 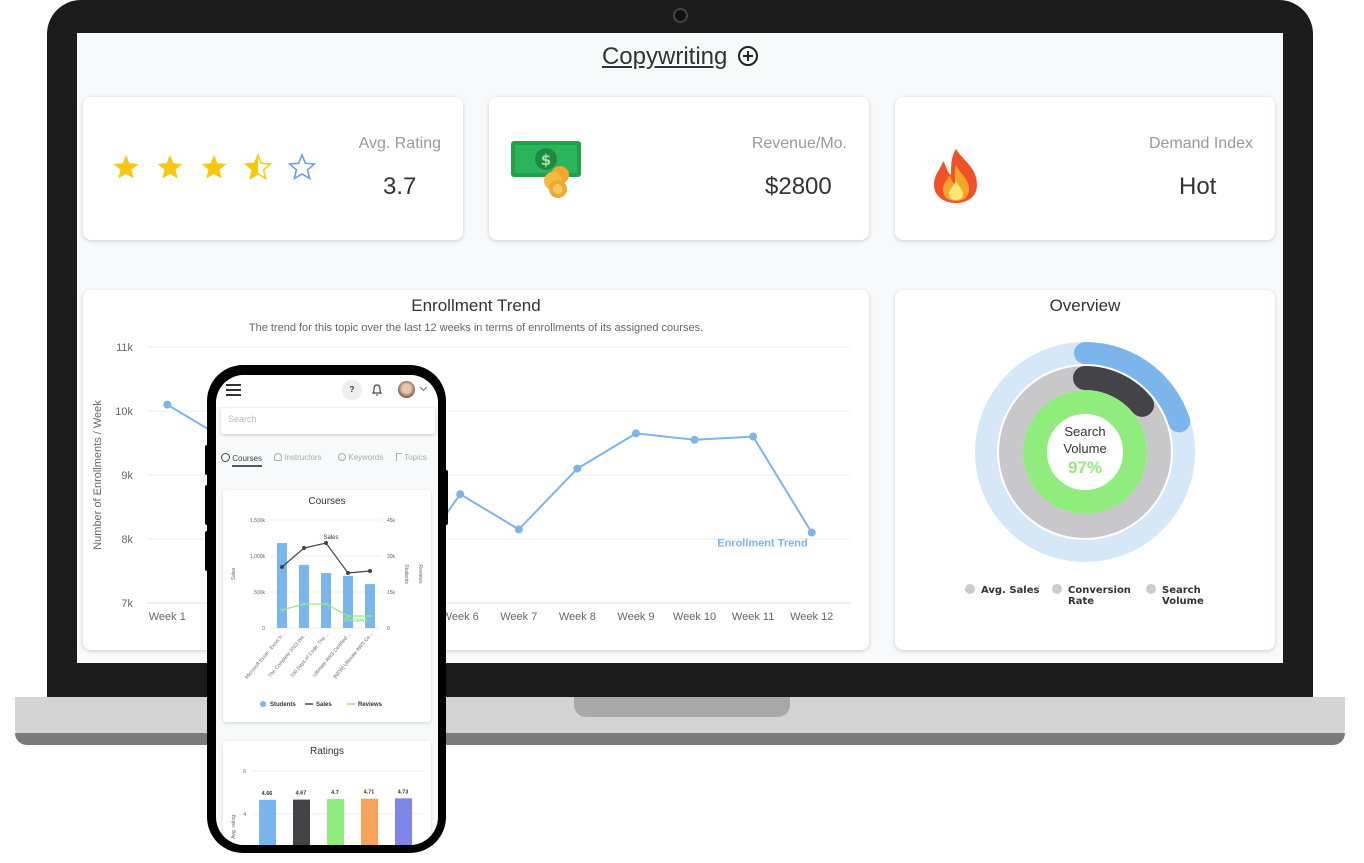 I want to click on y-tick-label: 10k, so click(x=124, y=412).